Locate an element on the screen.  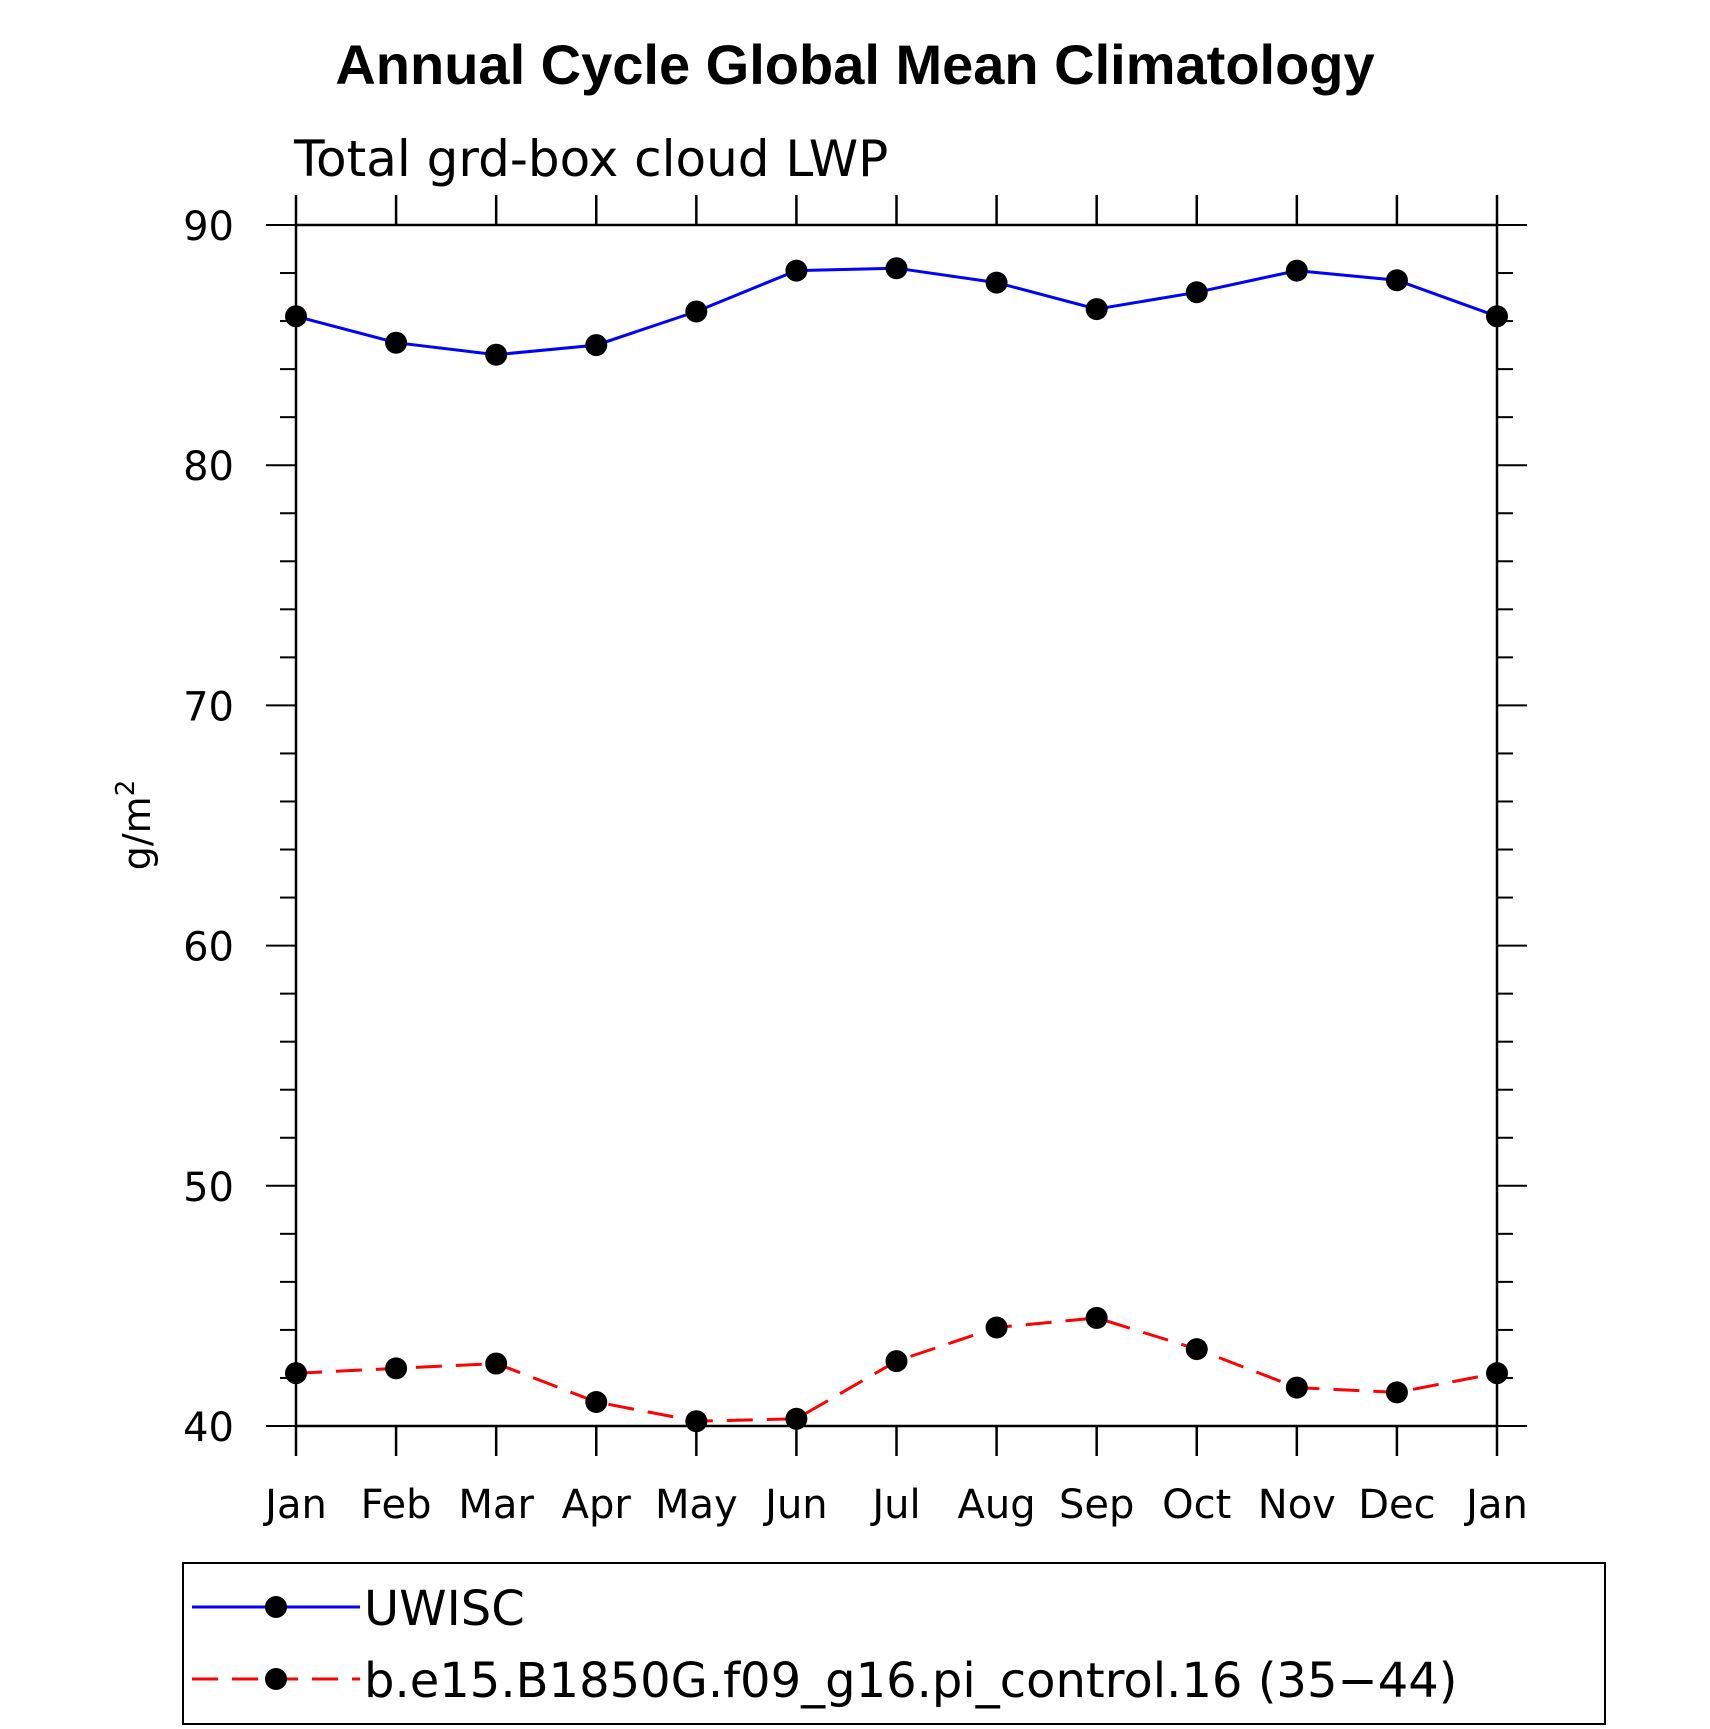
y-axis-label-text: g/m is located at coordinates (137, 833).